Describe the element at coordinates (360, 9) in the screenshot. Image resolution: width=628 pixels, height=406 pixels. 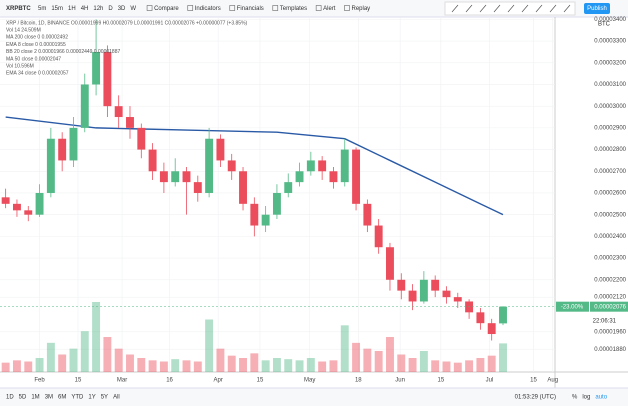
I see `toolbar-button: Replay` at that location.